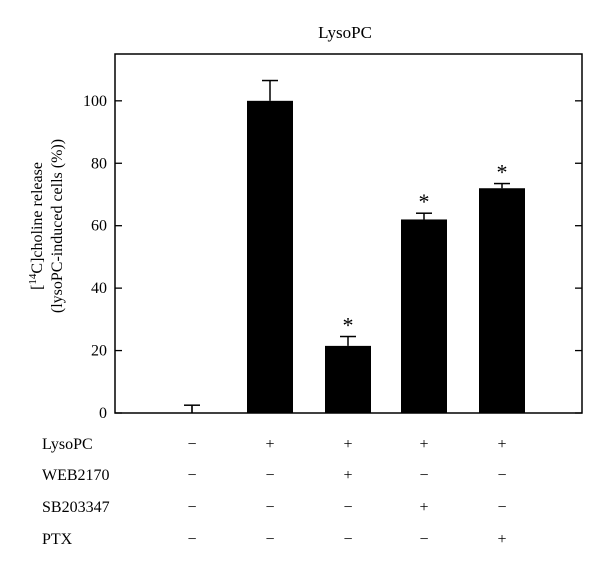 The height and width of the screenshot is (584, 600). What do you see at coordinates (57, 539) in the screenshot?
I see `treatment-label: PTX` at bounding box center [57, 539].